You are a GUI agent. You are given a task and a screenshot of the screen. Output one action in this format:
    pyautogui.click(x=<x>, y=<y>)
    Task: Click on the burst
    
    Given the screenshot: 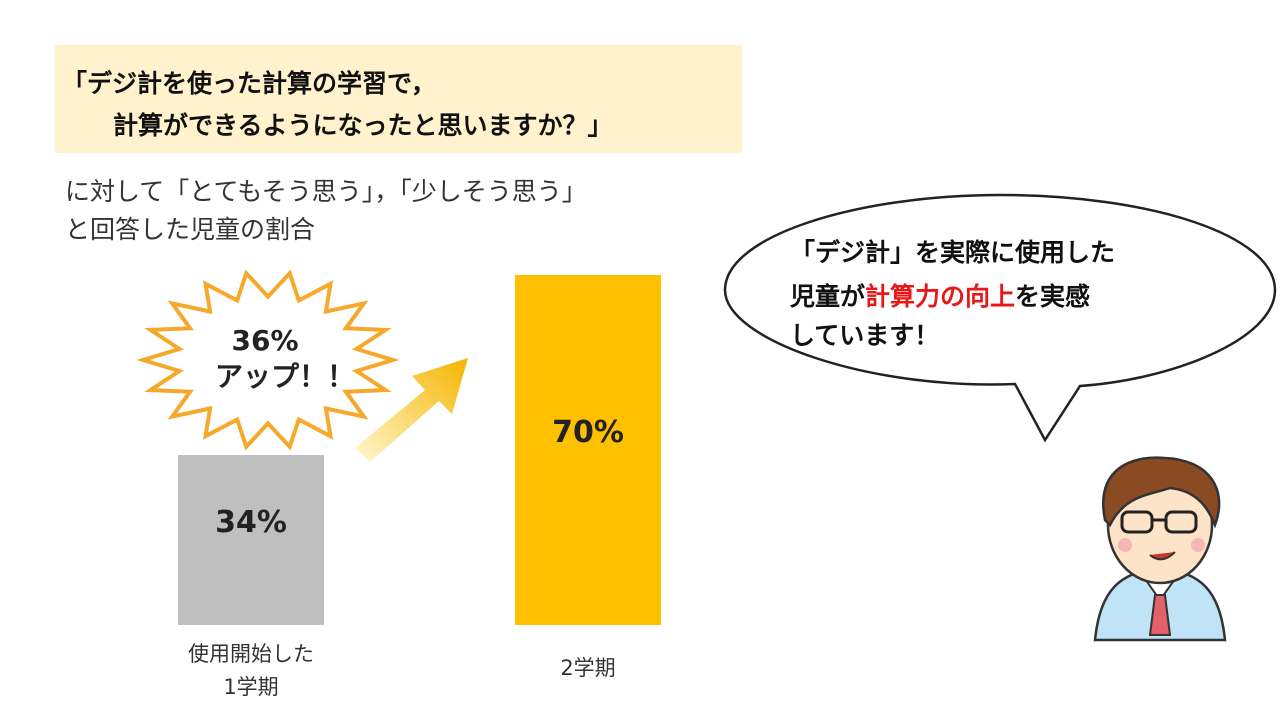 What is the action you would take?
    pyautogui.click(x=268, y=360)
    